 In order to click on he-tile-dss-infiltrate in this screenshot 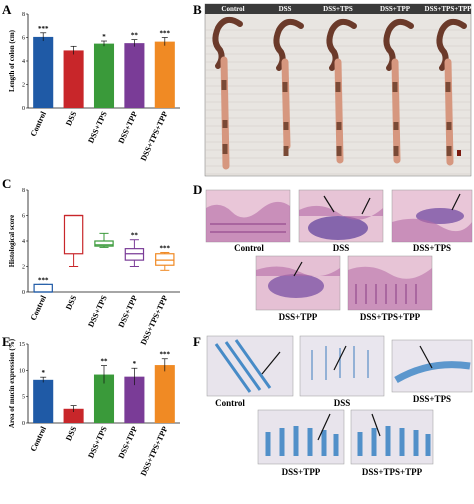, I will do `click(338, 228)`.